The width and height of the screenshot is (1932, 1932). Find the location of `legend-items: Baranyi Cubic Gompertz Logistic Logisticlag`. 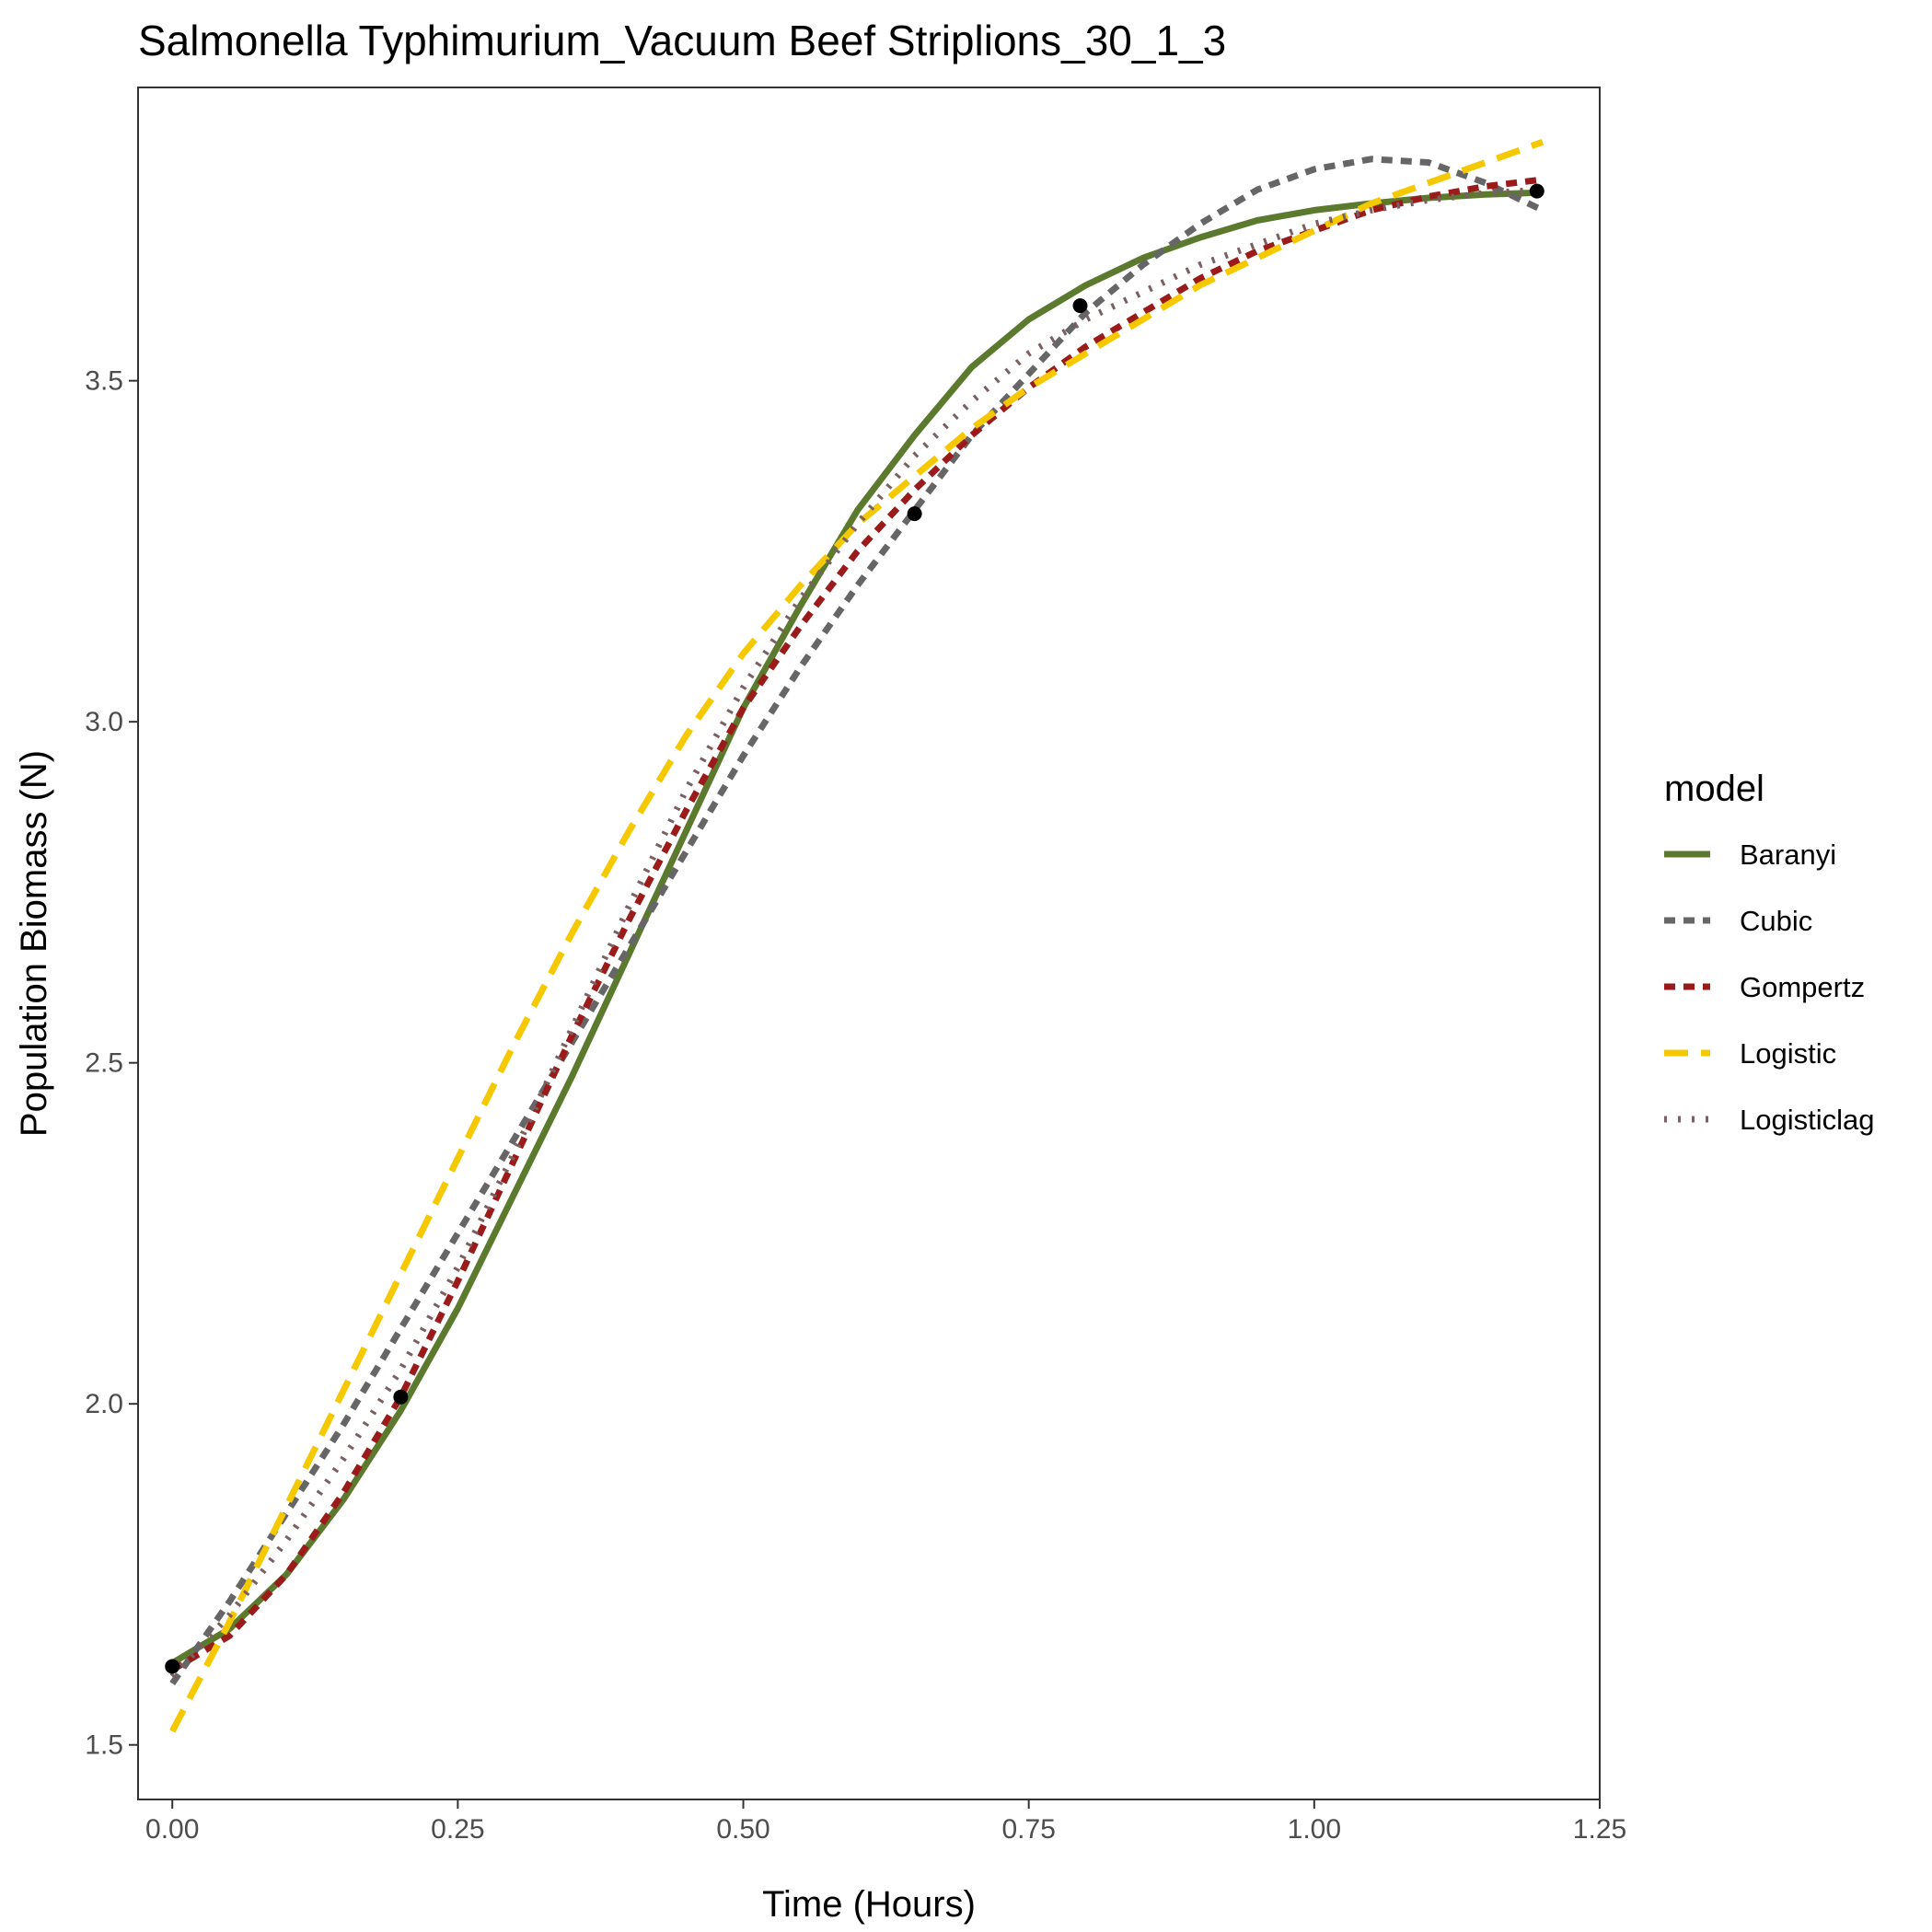

legend-items: Baranyi Cubic Gompertz Logistic Logisticlag is located at coordinates (1769, 987).